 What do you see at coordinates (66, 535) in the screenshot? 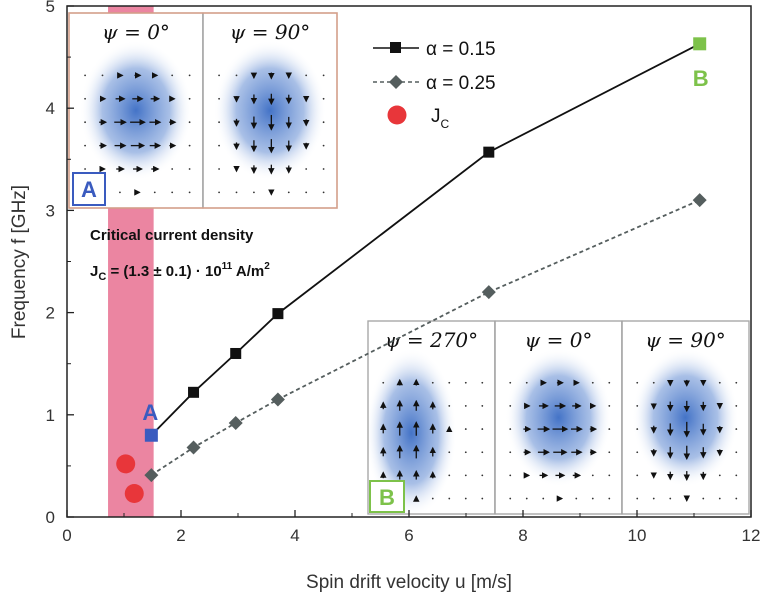
I see `x-tick-label: 0` at bounding box center [66, 535].